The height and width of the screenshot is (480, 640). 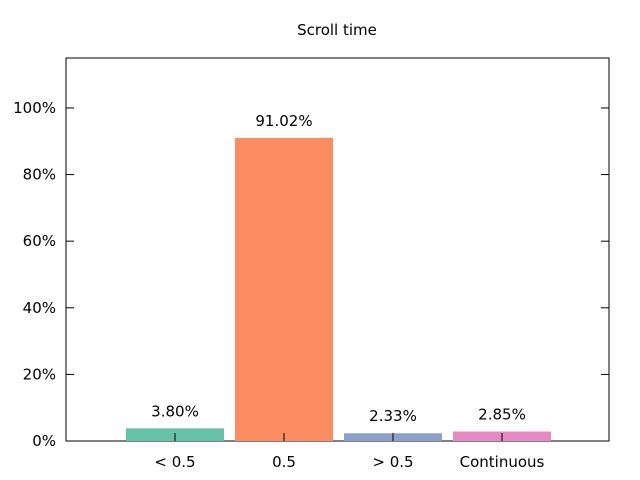 What do you see at coordinates (392, 462) in the screenshot?
I see `x-tick-label: > 0.5` at bounding box center [392, 462].